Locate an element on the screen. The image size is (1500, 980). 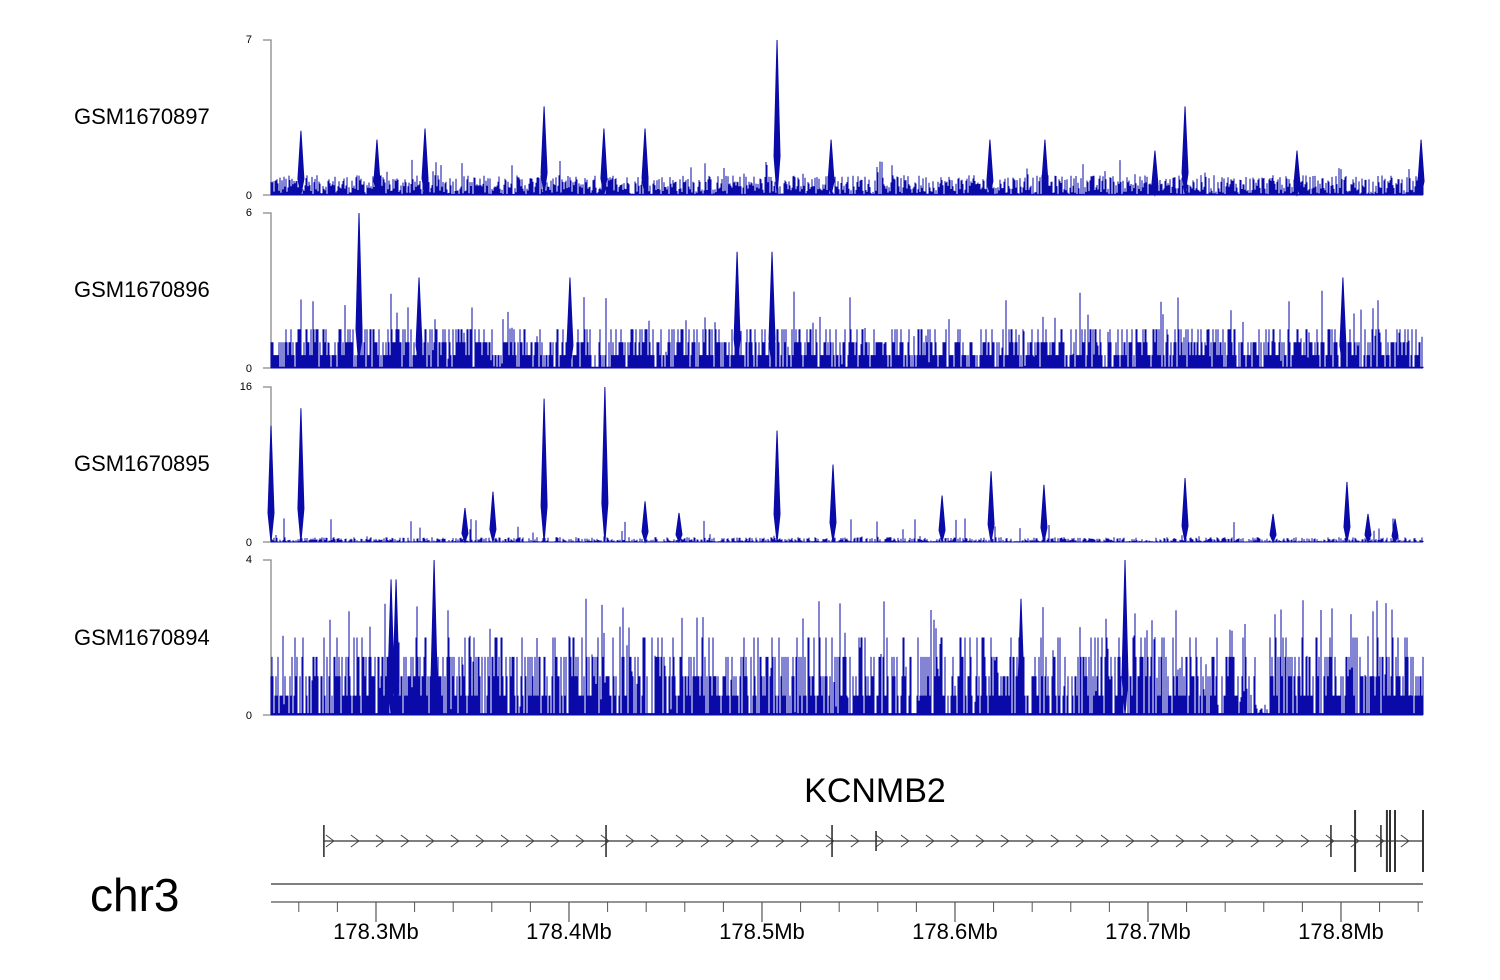
x-tick-label: 178.4Mb is located at coordinates (569, 931).